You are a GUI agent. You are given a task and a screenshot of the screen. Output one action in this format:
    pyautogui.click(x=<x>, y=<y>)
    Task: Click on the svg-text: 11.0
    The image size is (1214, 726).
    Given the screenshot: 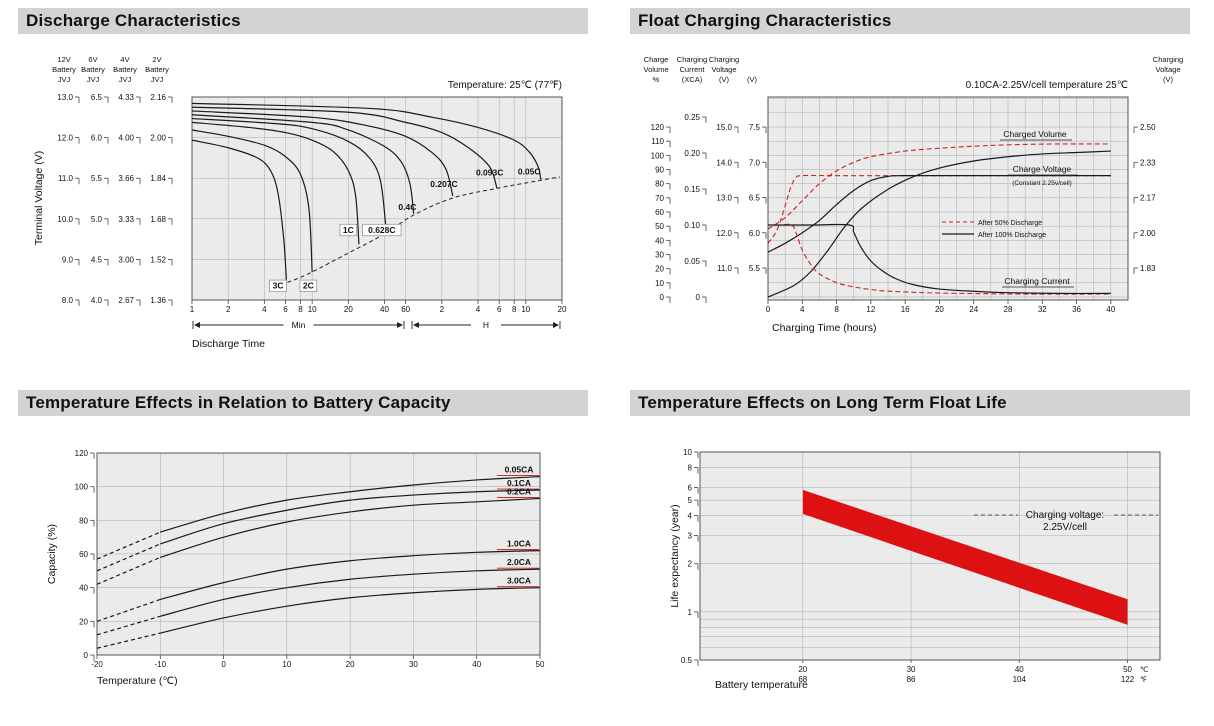 What is the action you would take?
    pyautogui.click(x=725, y=268)
    